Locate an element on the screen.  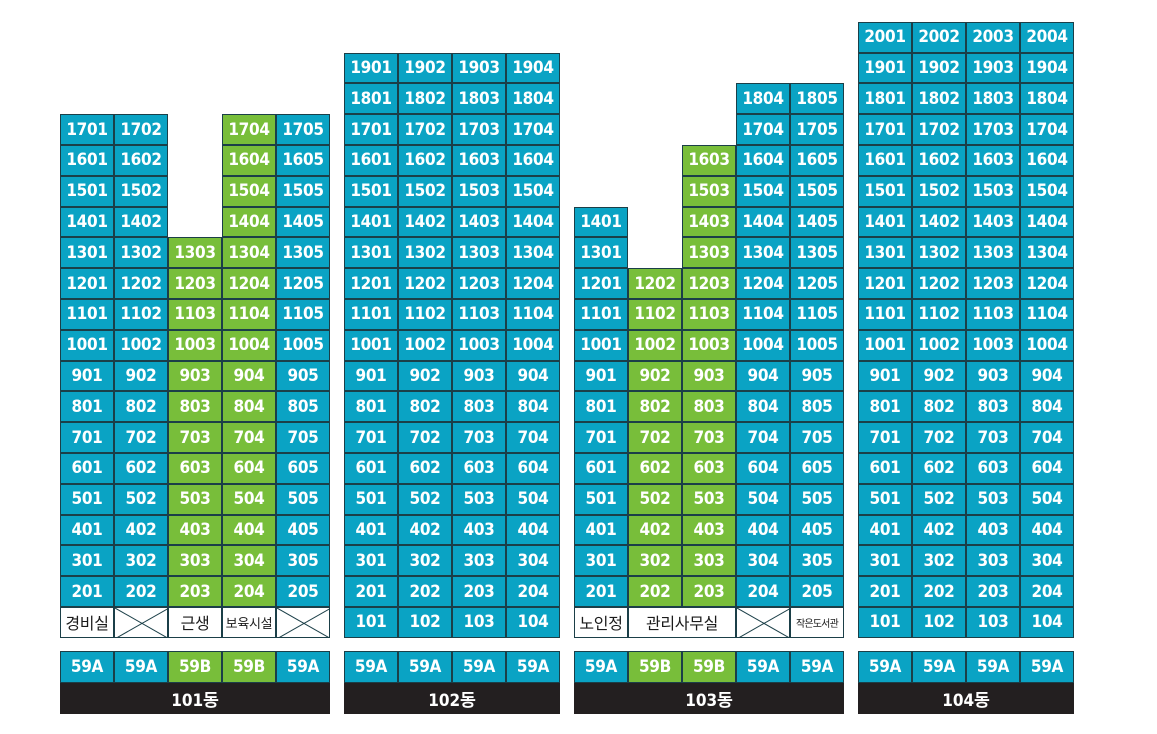
unit-cell: 801 is located at coordinates (87, 407).